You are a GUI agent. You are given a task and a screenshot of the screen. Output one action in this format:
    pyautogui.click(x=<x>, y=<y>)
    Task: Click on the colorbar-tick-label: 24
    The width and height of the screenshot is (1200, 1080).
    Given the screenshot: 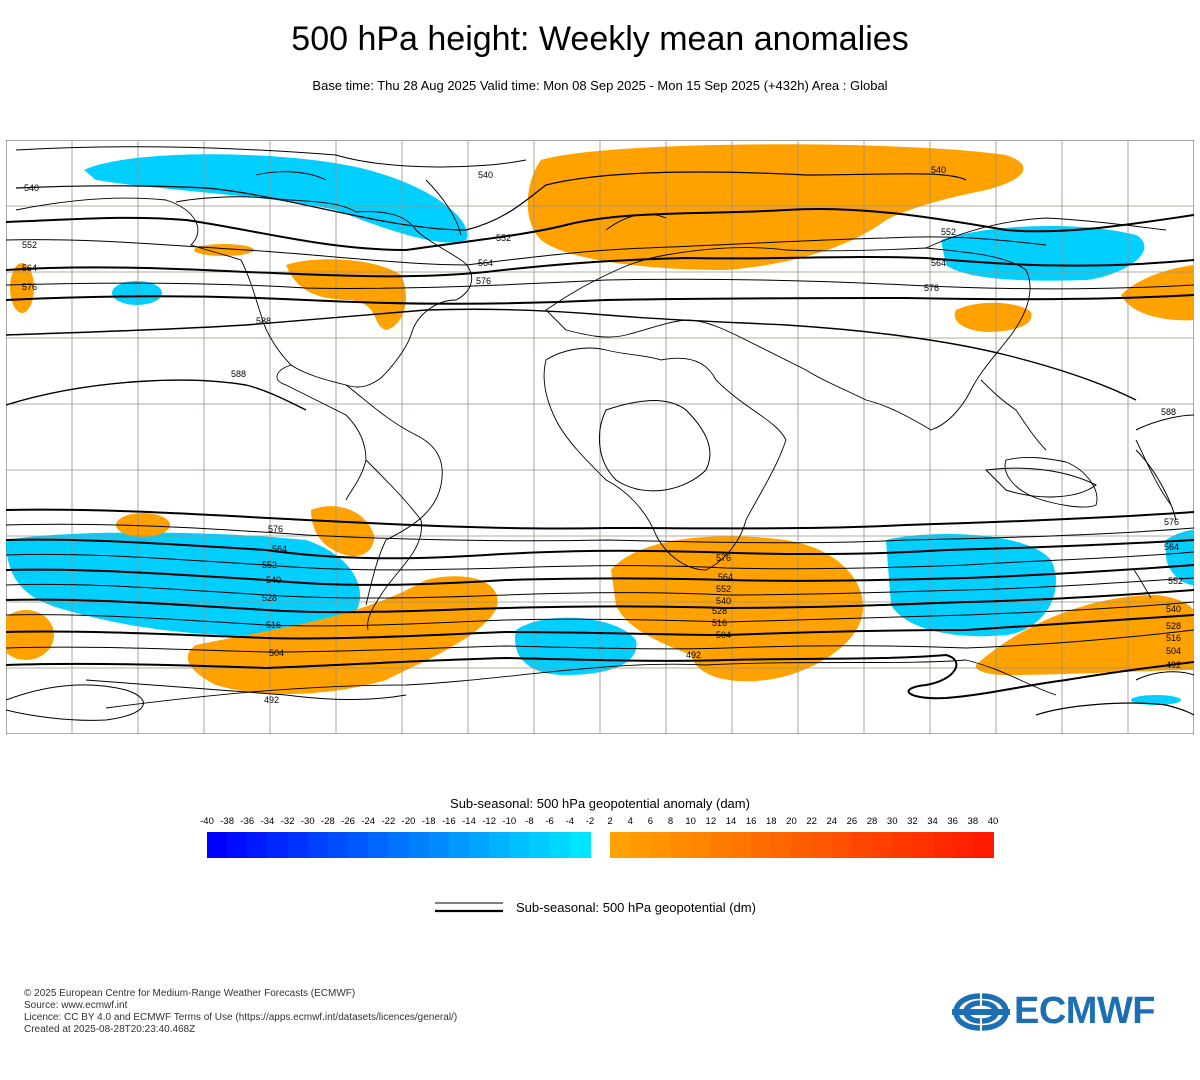 What is the action you would take?
    pyautogui.click(x=832, y=821)
    